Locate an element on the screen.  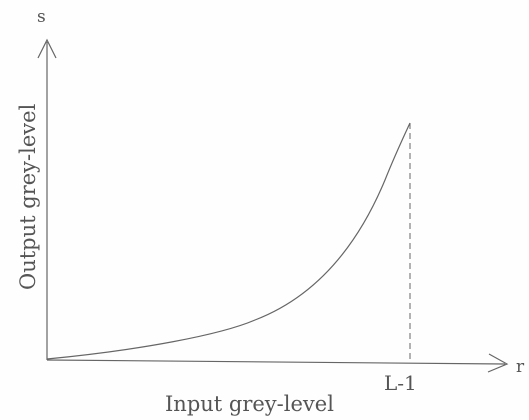
x-axis-arrowhead is located at coordinates (498, 363).